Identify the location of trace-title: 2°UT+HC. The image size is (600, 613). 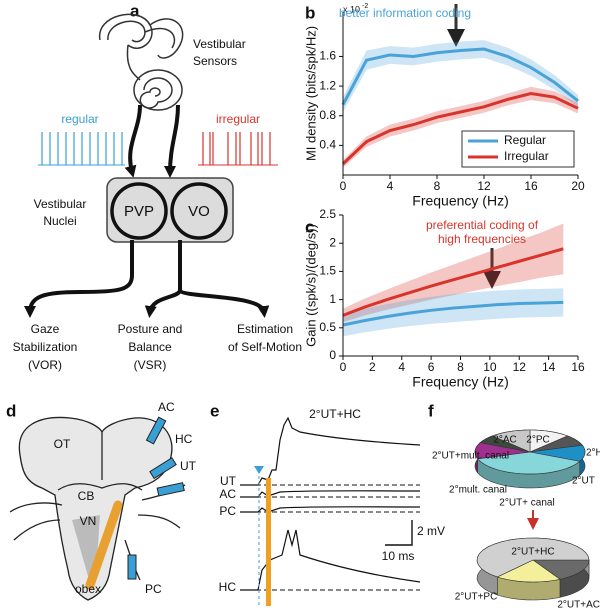
(335, 414).